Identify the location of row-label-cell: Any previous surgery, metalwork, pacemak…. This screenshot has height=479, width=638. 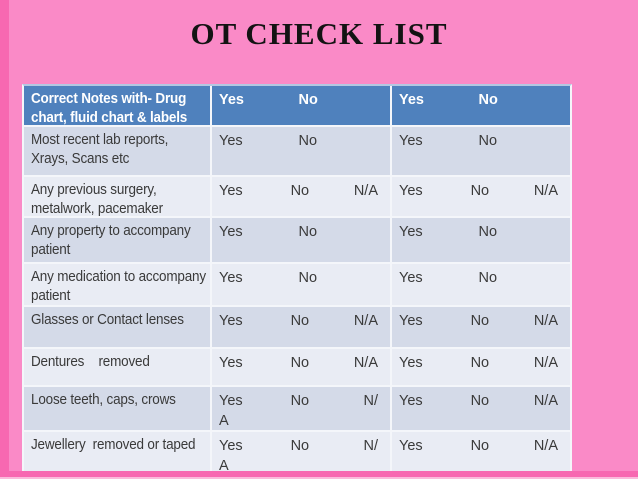
(118, 196).